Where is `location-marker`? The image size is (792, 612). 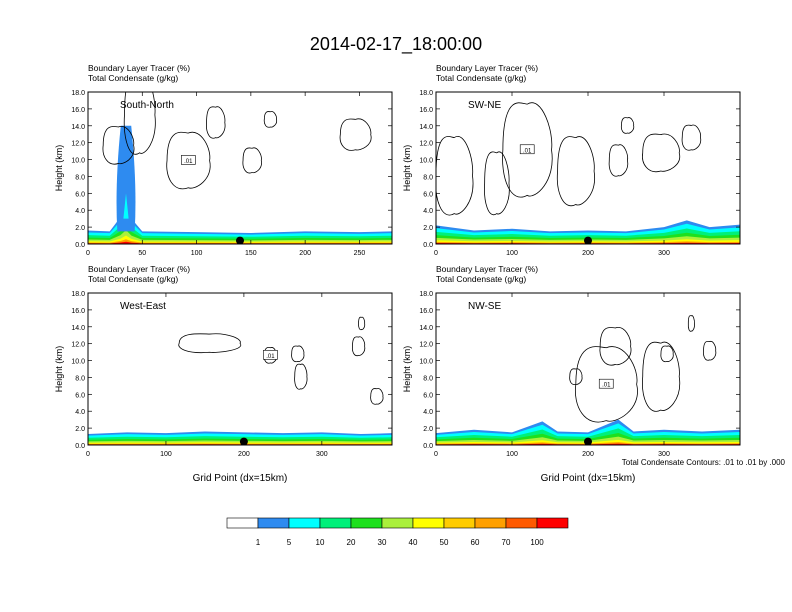
location-marker is located at coordinates (240, 240).